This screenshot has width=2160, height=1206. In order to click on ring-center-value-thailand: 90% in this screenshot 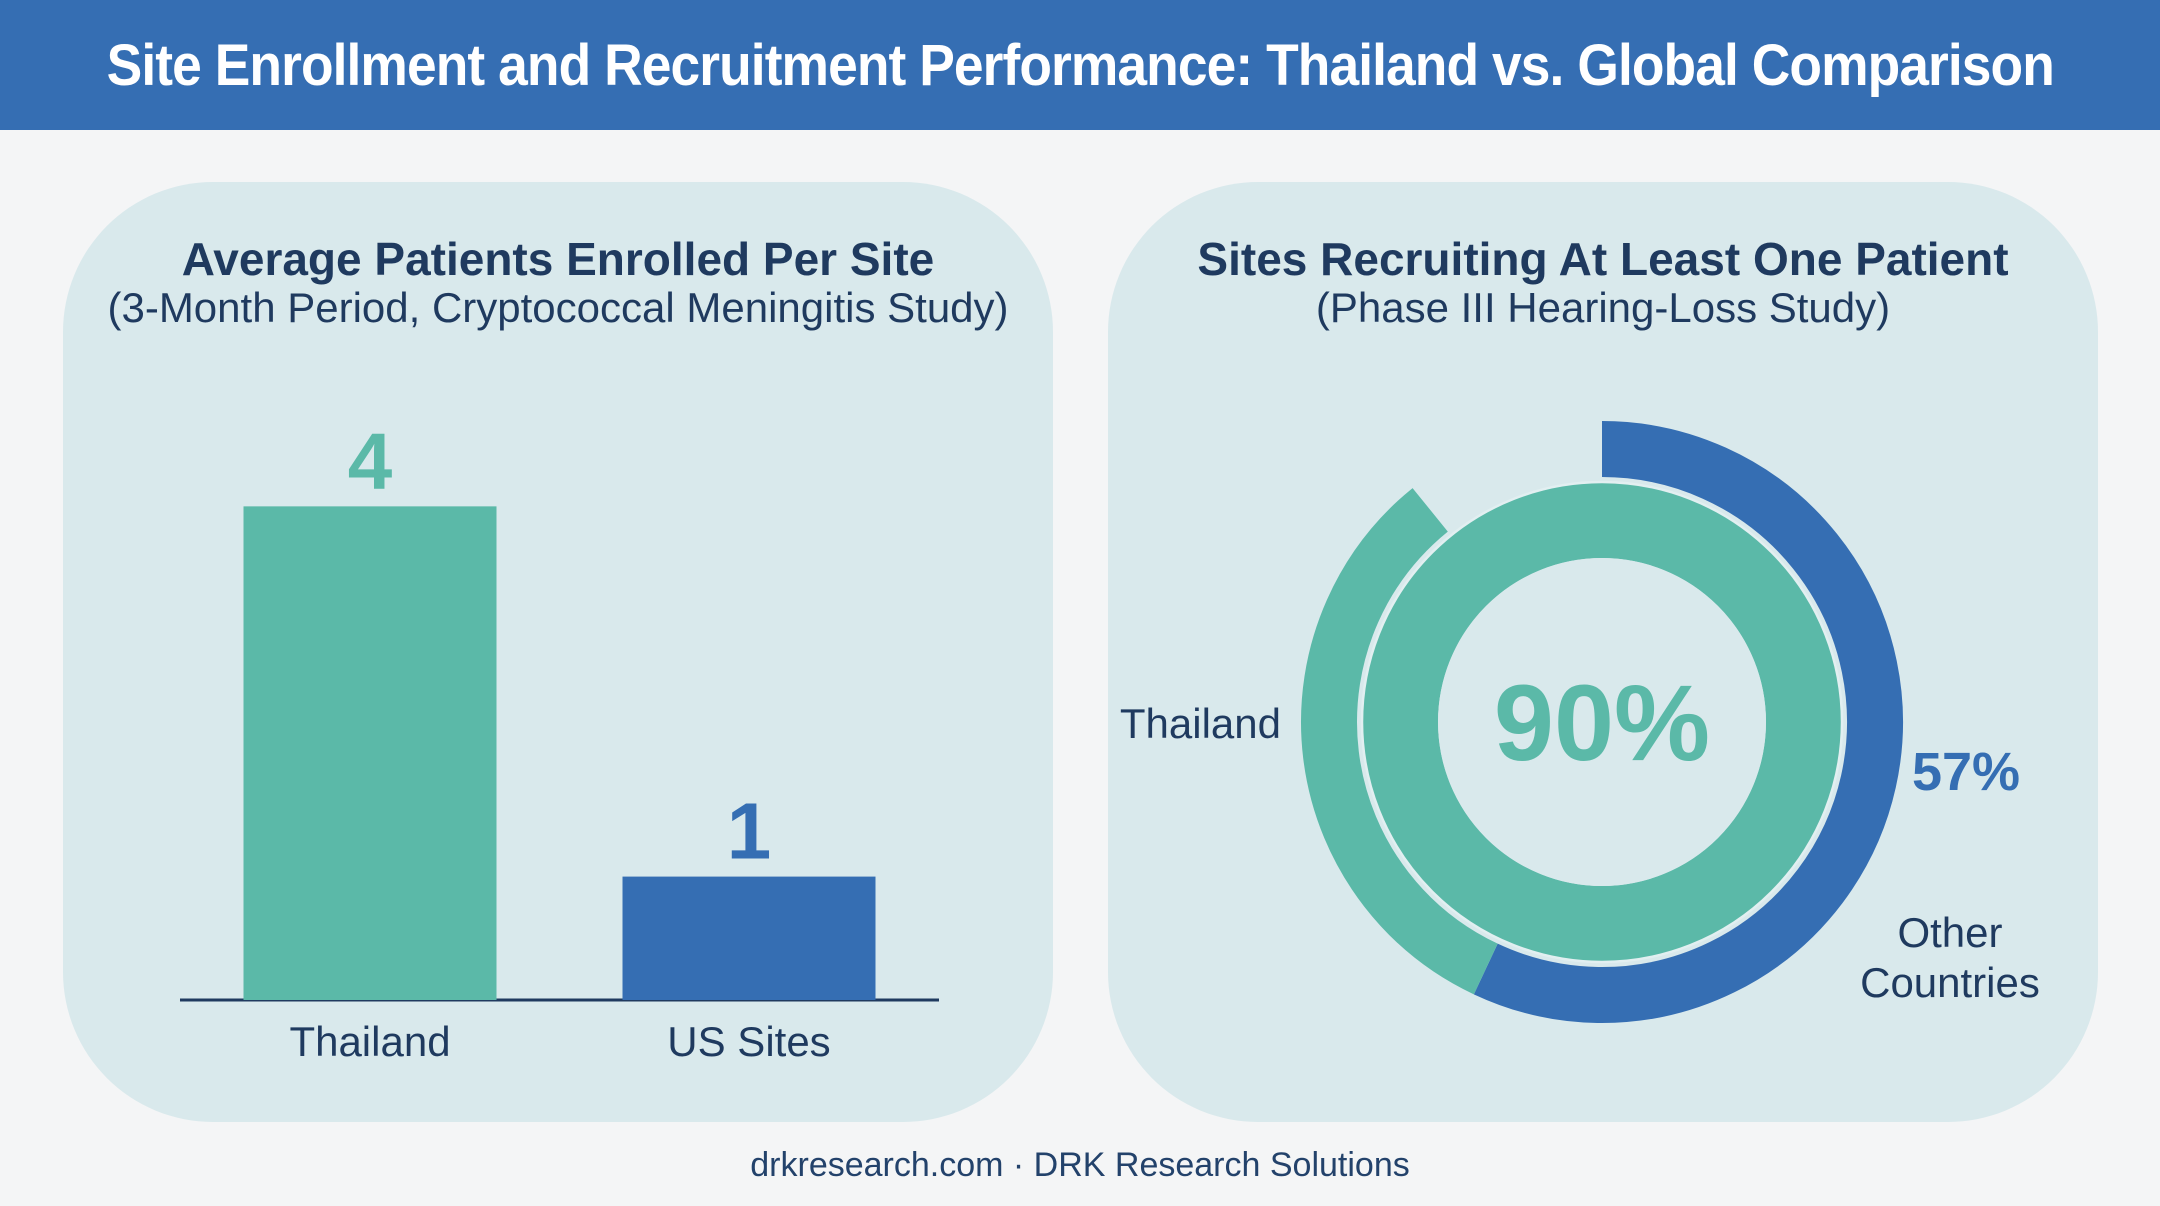, I will do `click(1602, 722)`.